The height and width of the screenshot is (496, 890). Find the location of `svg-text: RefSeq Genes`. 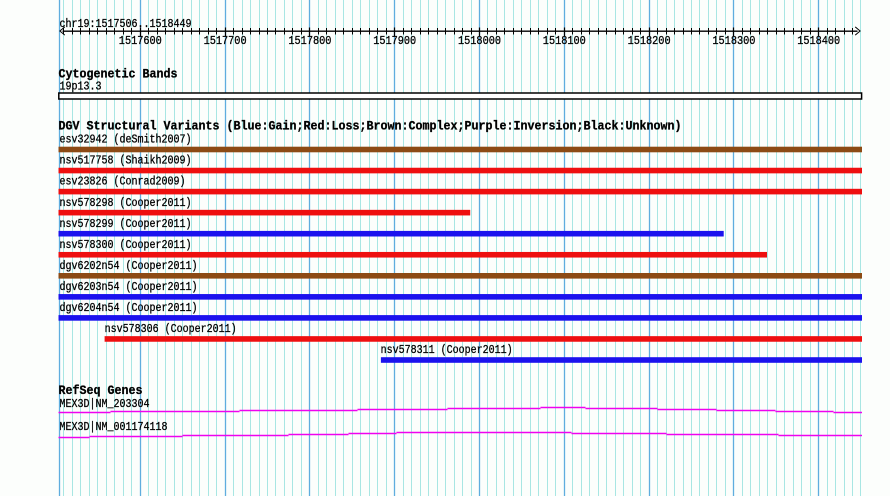

svg-text: RefSeq Genes is located at coordinates (101, 390).